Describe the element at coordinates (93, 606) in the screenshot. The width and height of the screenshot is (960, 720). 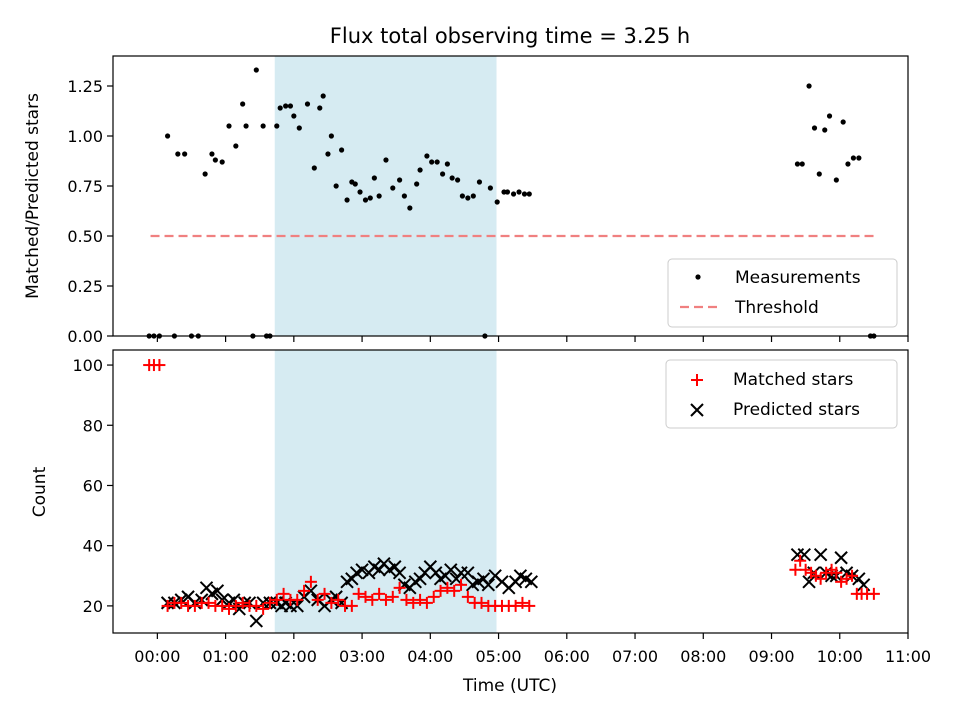
I see `y-tick-label: 20` at that location.